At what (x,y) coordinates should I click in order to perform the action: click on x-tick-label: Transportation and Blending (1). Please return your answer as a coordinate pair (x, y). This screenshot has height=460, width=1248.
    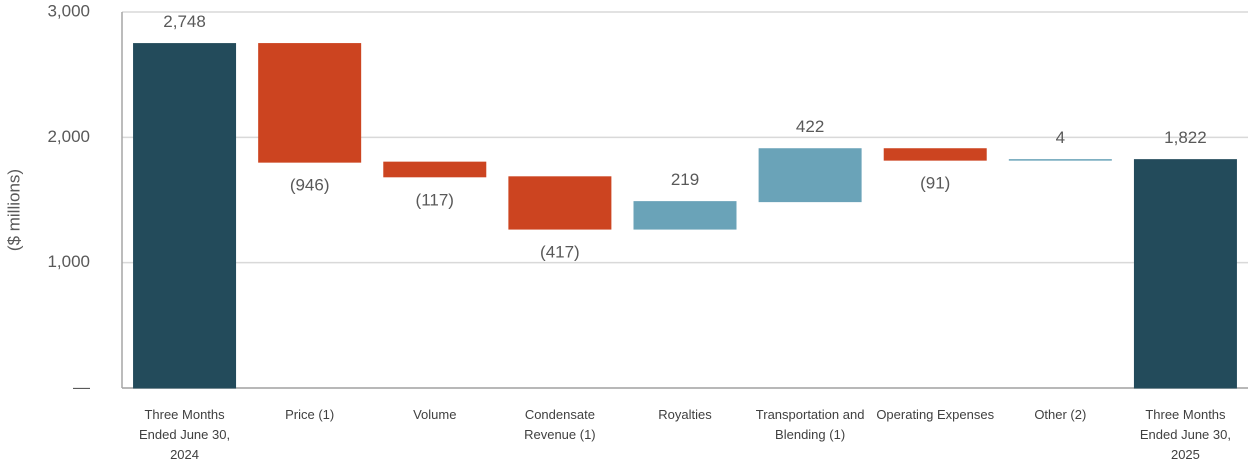
    Looking at the image, I should click on (810, 424).